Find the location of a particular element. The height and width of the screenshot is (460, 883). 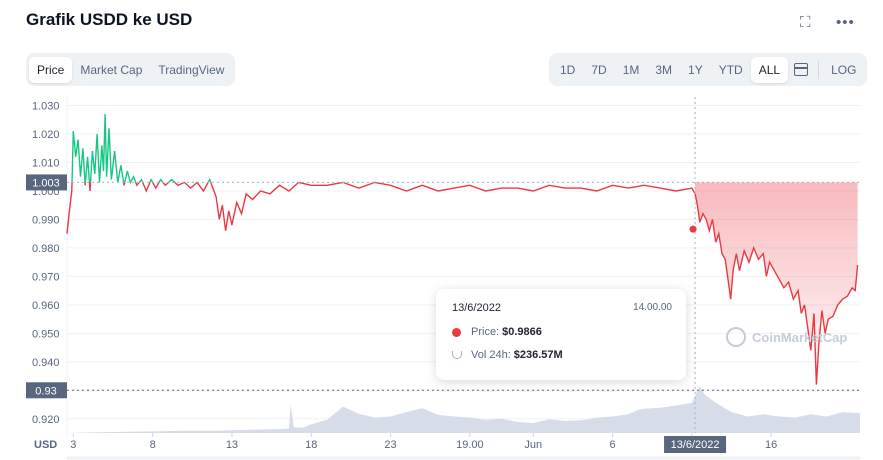

price-fill is located at coordinates (776, 283).